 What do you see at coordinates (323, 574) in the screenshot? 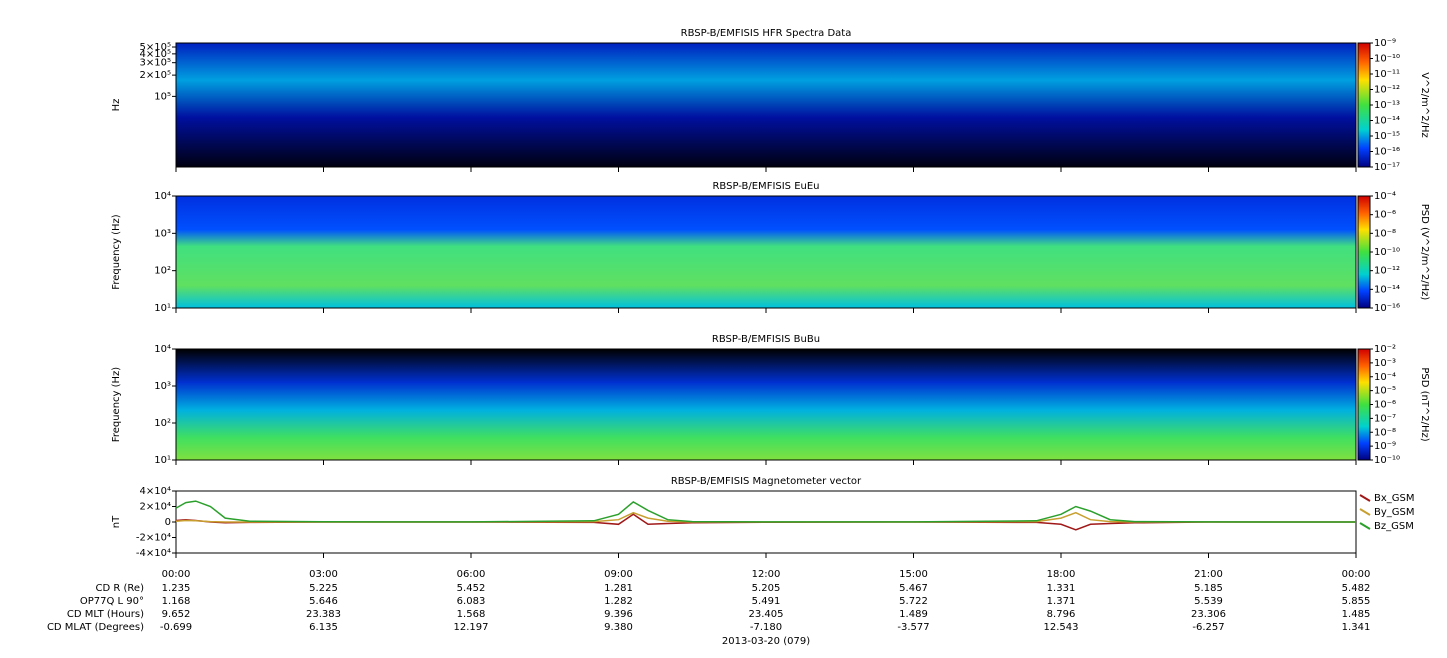
I see `x-tick-label: 03:00` at bounding box center [323, 574].